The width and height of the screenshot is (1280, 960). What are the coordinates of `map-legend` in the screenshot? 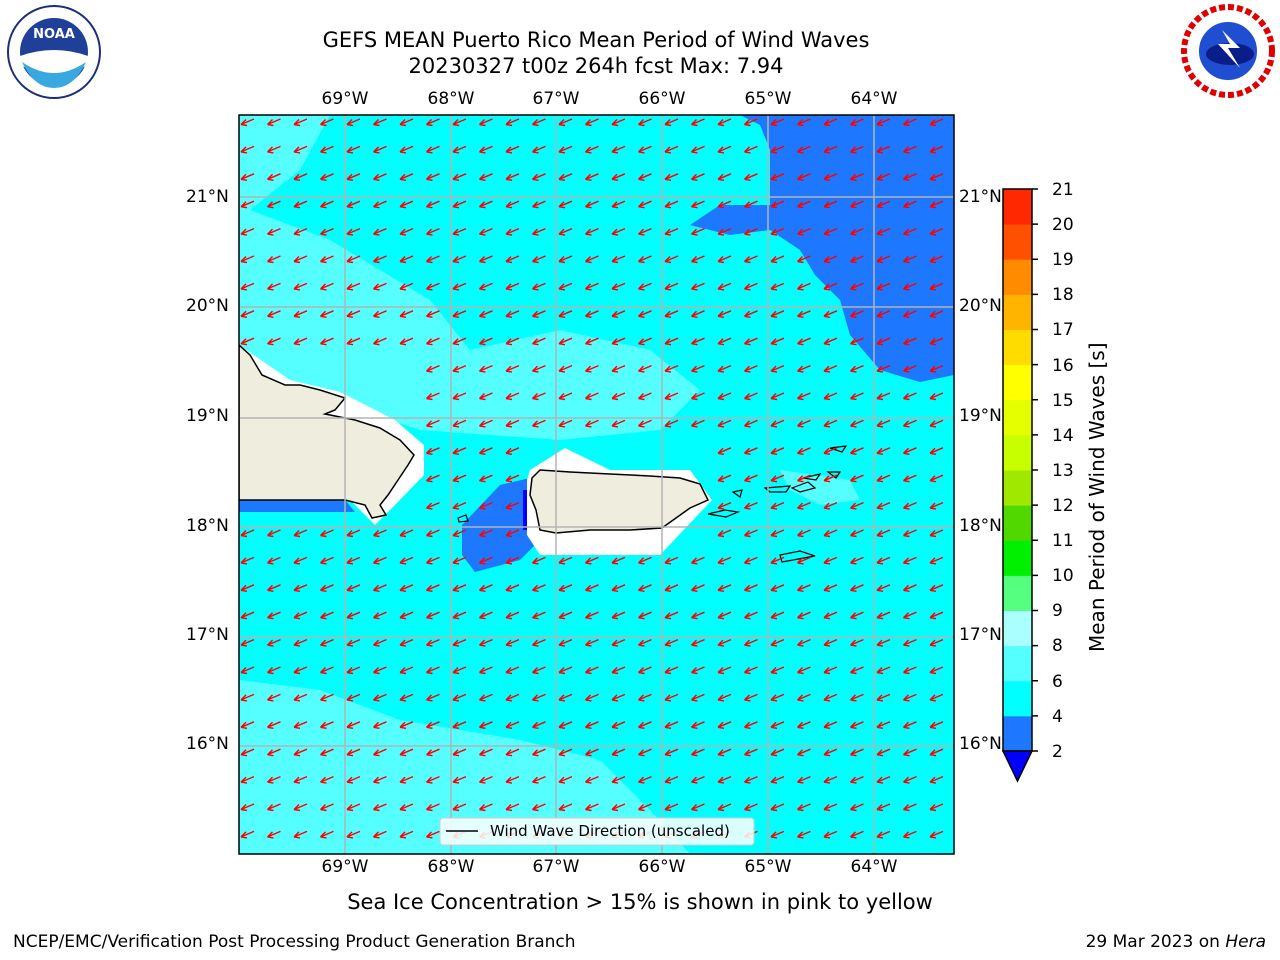 It's located at (597, 831).